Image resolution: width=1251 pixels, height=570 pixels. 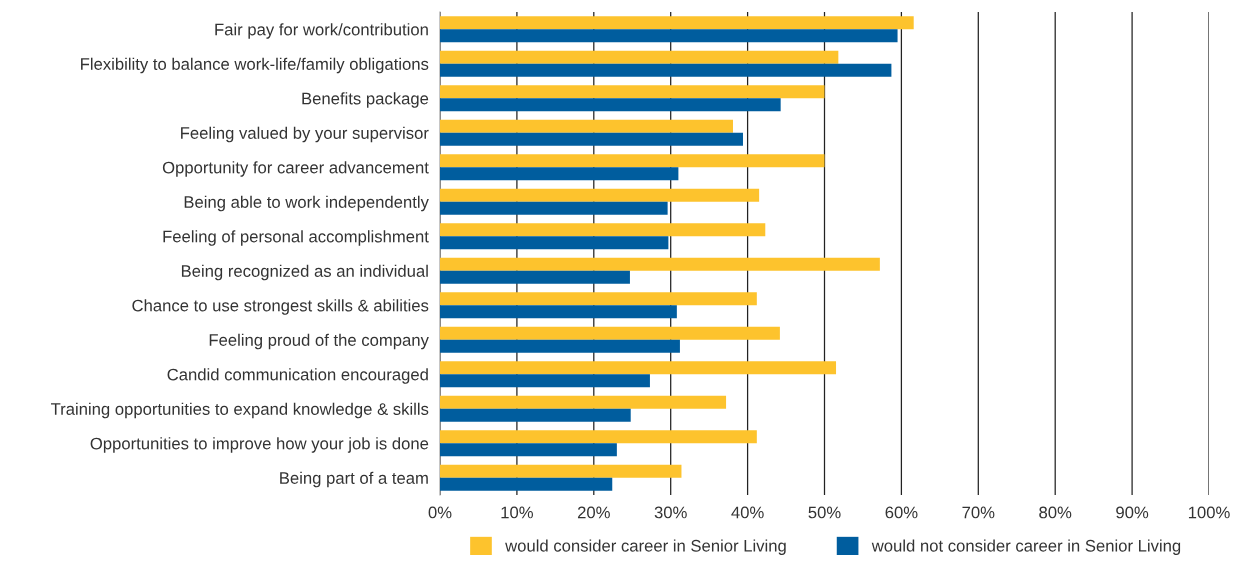 I want to click on y-tick-label: Candid communication encouraged, so click(x=297, y=376).